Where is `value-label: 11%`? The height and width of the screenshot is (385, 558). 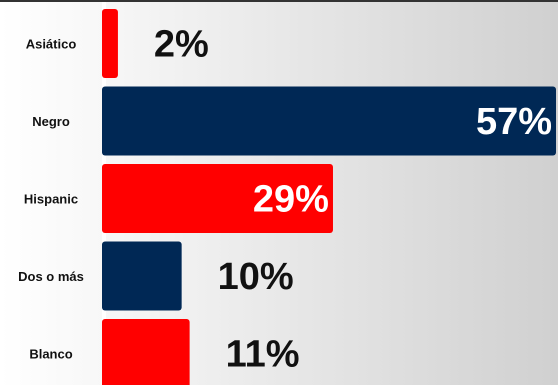
value-label: 11% is located at coordinates (263, 355).